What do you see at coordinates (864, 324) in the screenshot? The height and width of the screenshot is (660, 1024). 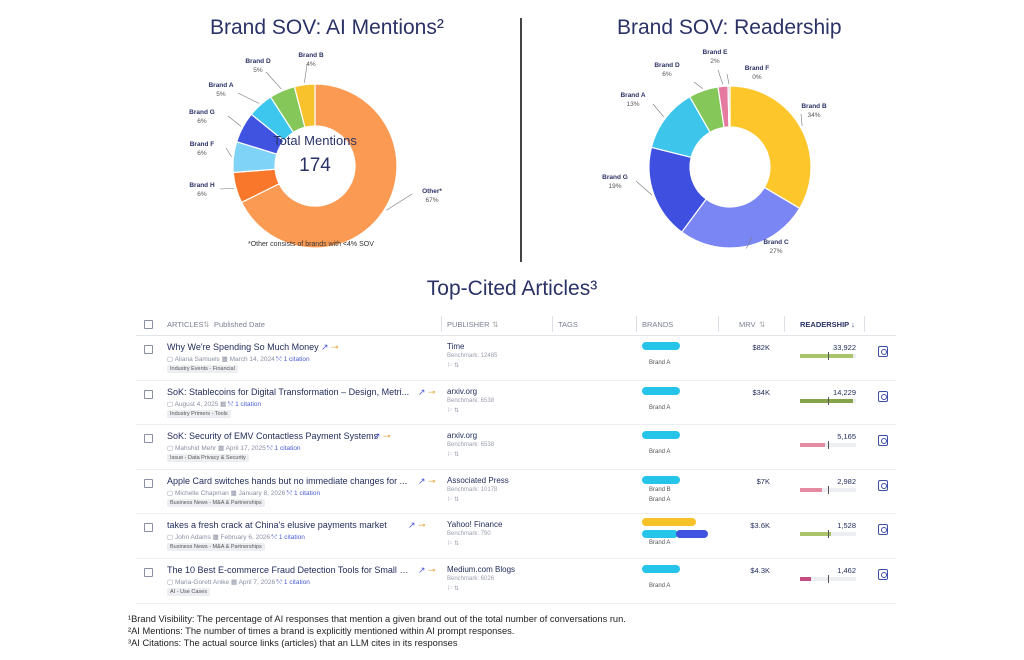 I see `column-separator` at bounding box center [864, 324].